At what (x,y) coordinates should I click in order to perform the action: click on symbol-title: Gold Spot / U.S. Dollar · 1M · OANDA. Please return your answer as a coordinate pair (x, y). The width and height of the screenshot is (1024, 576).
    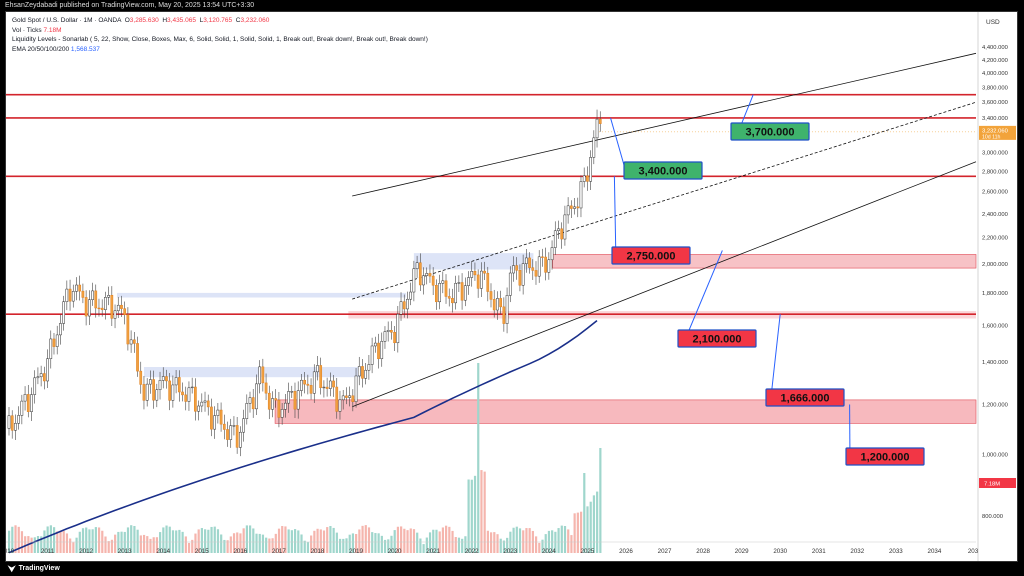
    Looking at the image, I should click on (67, 20).